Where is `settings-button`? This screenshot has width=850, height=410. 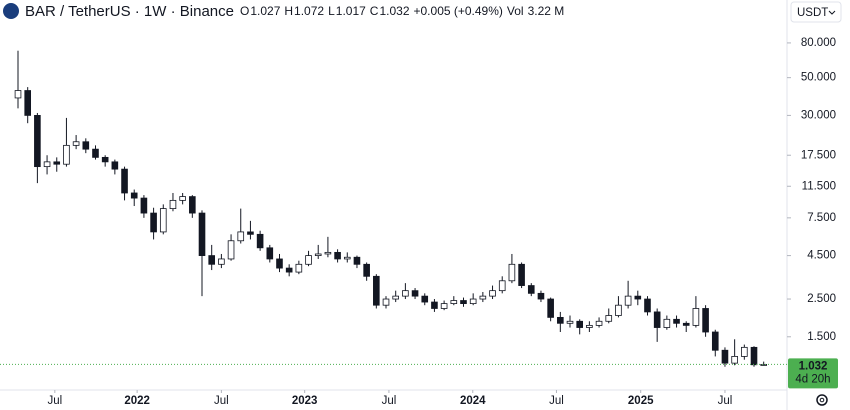
settings-button is located at coordinates (822, 400).